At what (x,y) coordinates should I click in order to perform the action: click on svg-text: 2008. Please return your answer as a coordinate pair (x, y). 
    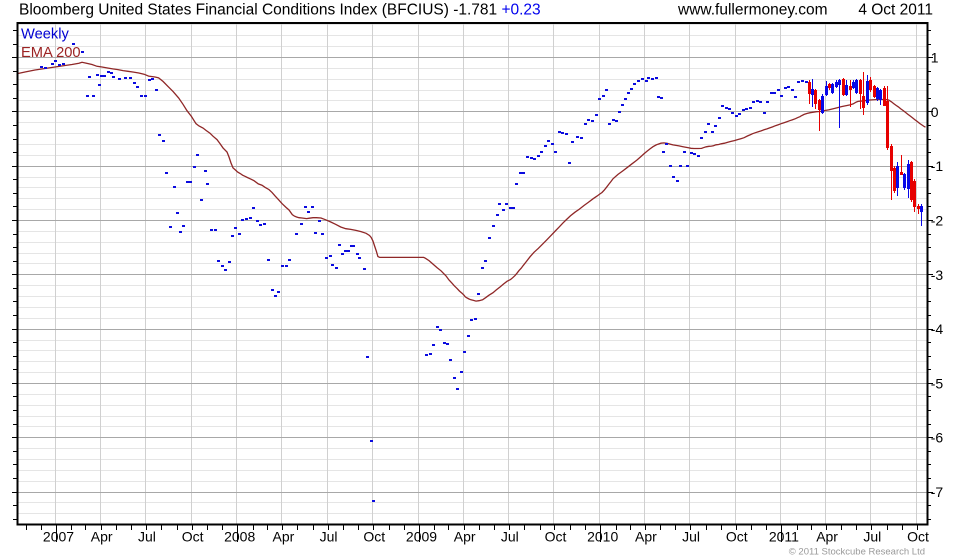
    Looking at the image, I should click on (239, 537).